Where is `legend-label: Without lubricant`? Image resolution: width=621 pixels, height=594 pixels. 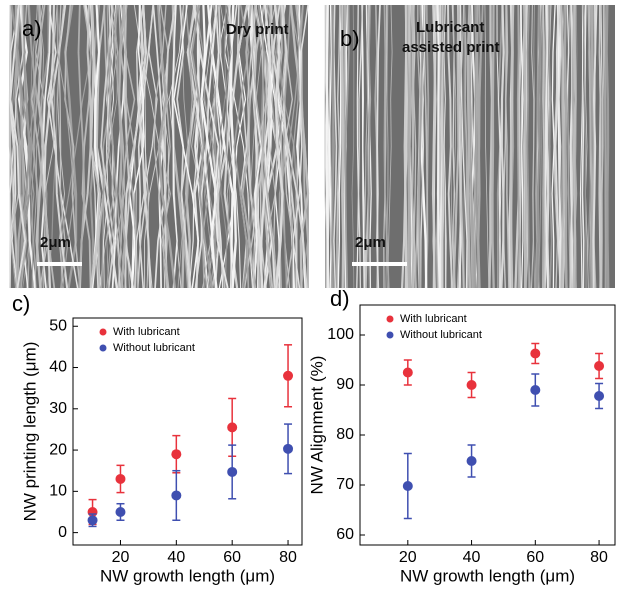 legend-label: Without lubricant is located at coordinates (154, 348).